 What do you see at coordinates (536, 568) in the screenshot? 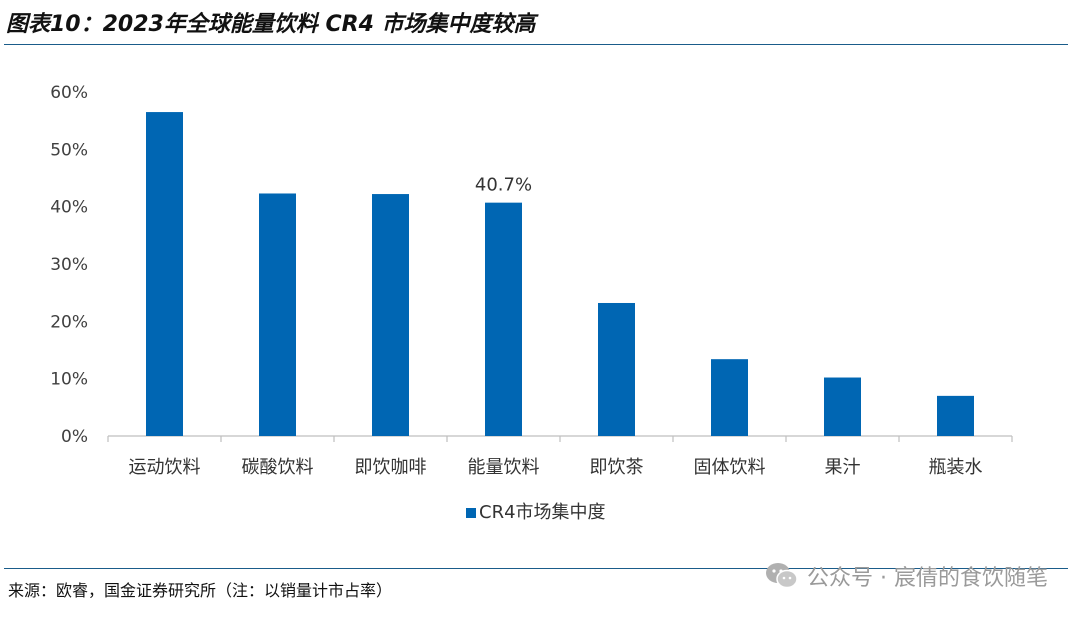
I see `footer-divider` at bounding box center [536, 568].